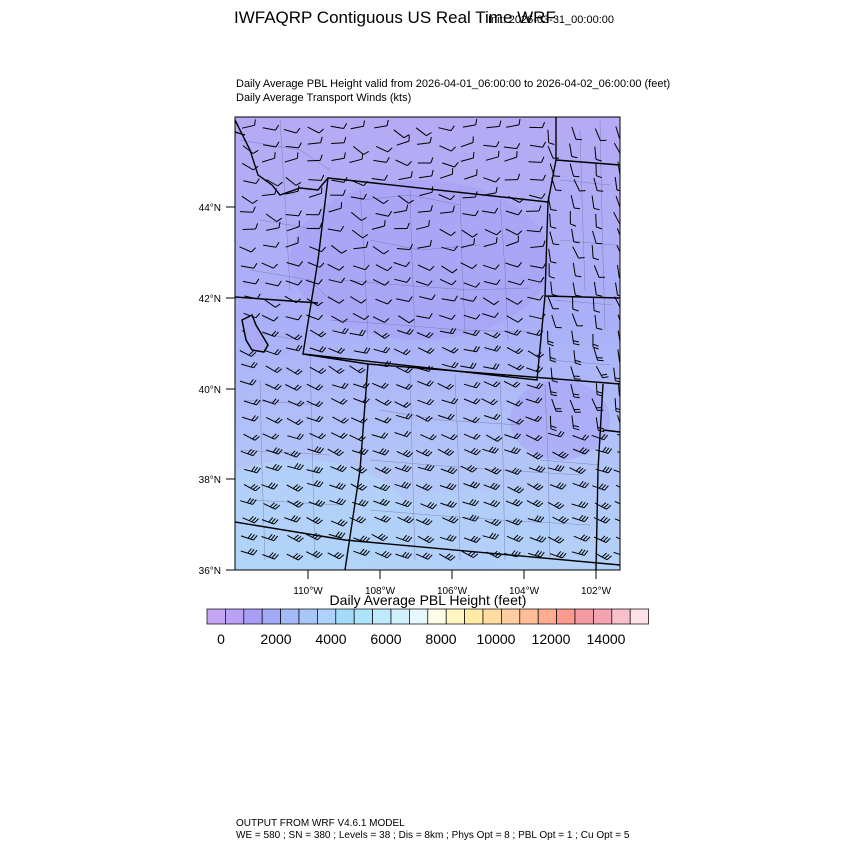 The image size is (850, 850). What do you see at coordinates (566, 616) in the screenshot?
I see `colorbar-box` at bounding box center [566, 616].